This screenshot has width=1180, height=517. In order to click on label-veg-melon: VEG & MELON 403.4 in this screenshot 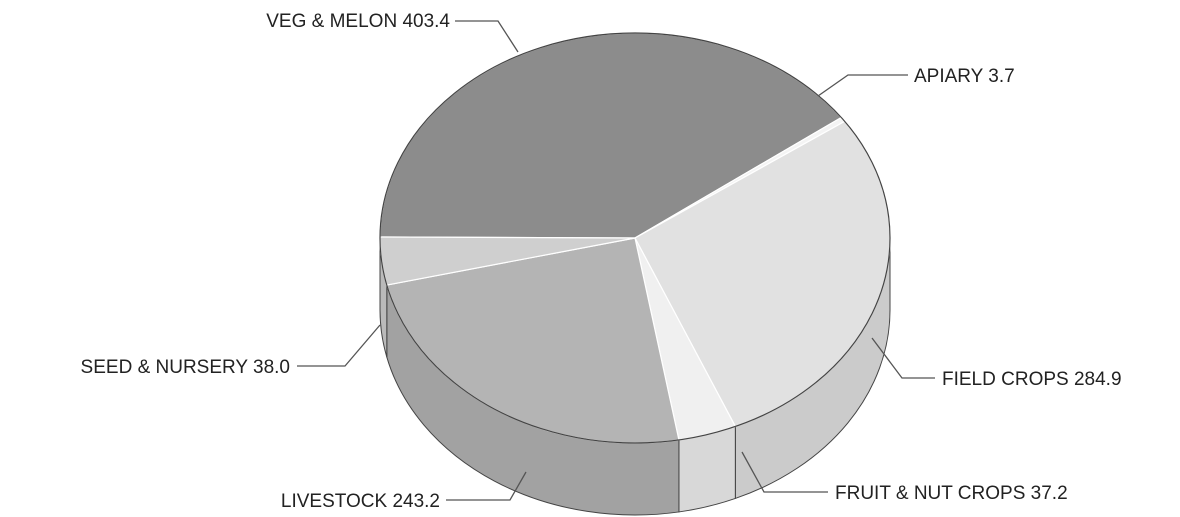, I will do `click(358, 21)`.